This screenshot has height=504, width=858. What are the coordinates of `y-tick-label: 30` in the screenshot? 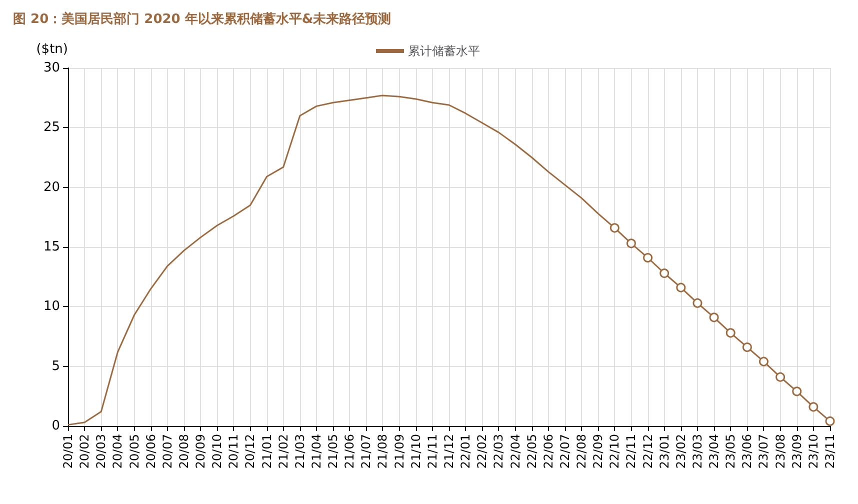 It's located at (51, 68).